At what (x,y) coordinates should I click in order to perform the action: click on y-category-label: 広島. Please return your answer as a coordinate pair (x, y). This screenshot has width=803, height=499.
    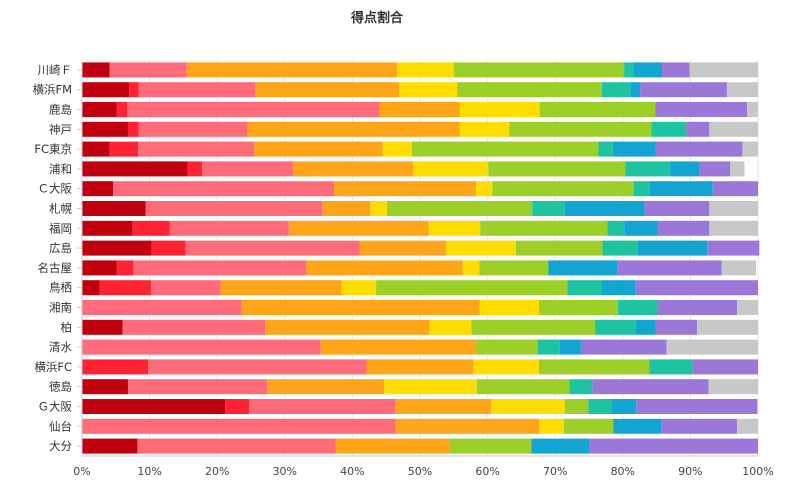
    Looking at the image, I should click on (60, 248).